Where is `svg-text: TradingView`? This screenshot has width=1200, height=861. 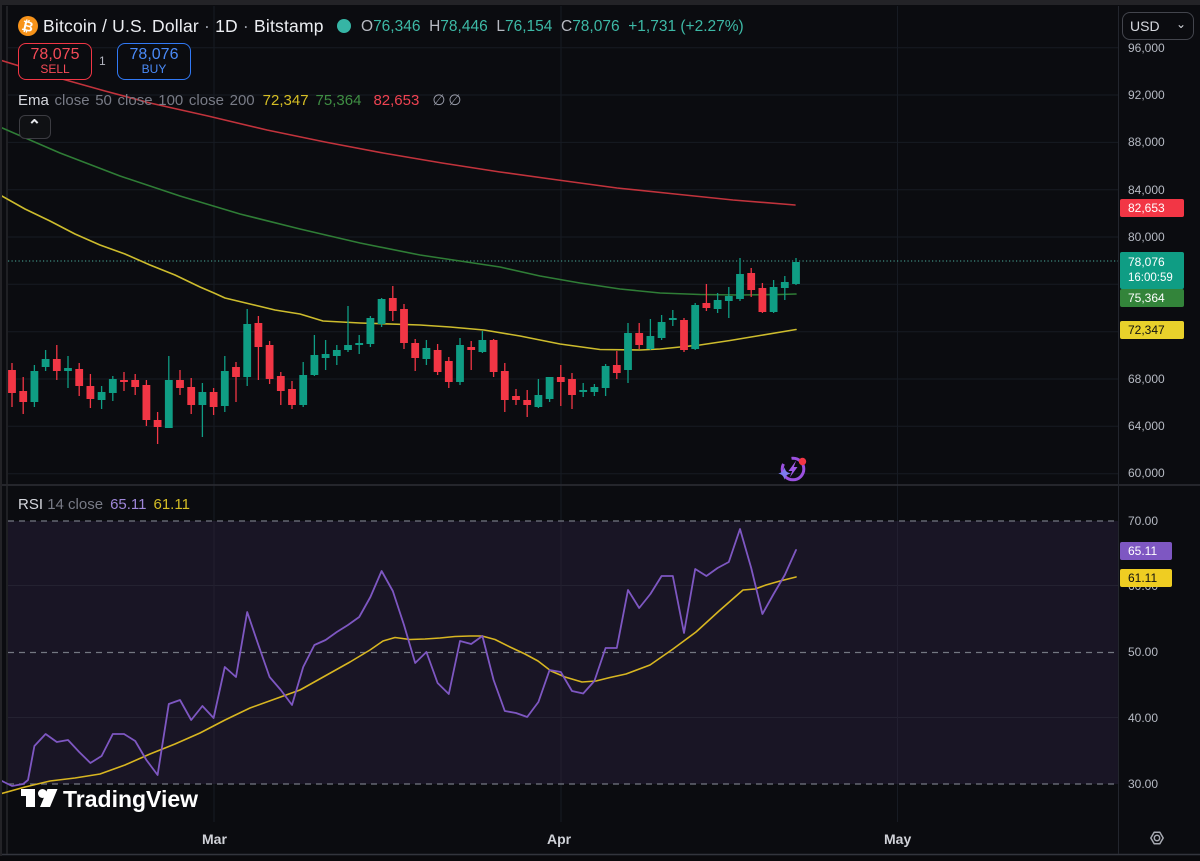 svg-text: TradingView is located at coordinates (130, 799).